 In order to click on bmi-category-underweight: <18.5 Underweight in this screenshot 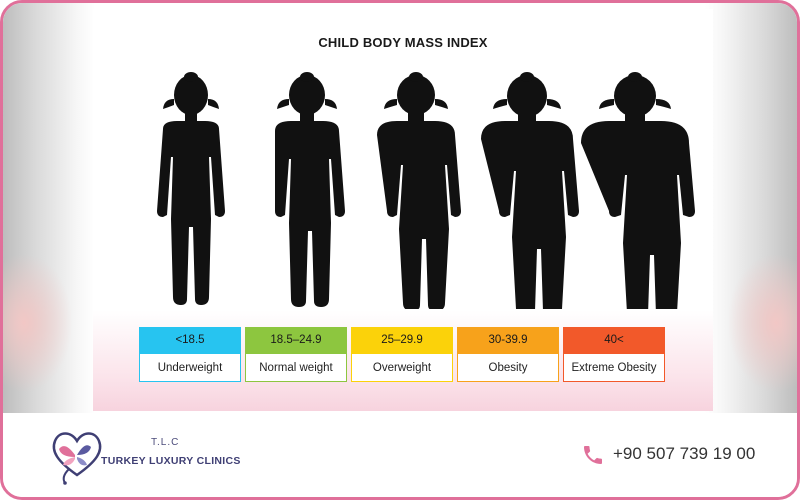, I will do `click(190, 356)`.